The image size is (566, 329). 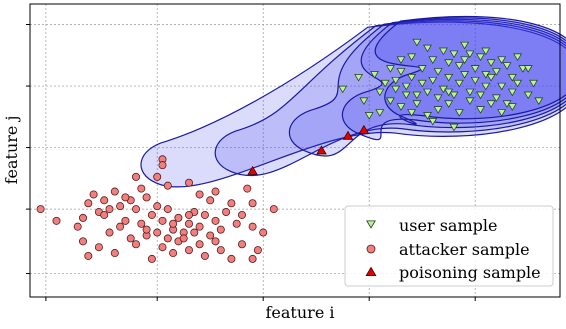 I want to click on legend-box, so click(x=449, y=246).